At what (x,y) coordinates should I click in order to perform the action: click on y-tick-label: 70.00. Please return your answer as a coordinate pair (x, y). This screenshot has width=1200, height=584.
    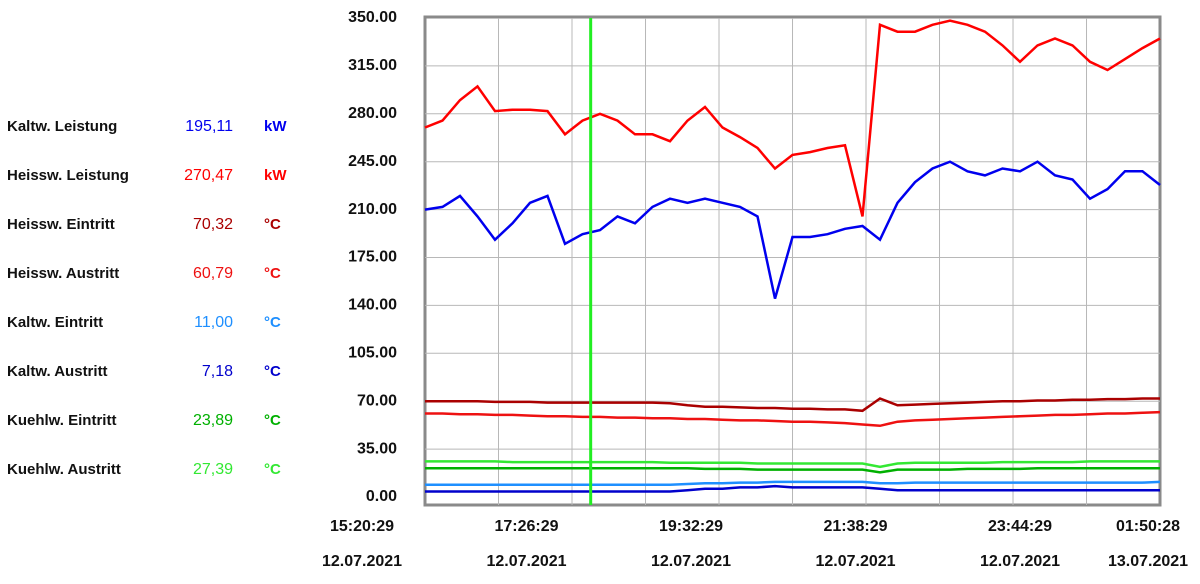
    Looking at the image, I should click on (377, 400).